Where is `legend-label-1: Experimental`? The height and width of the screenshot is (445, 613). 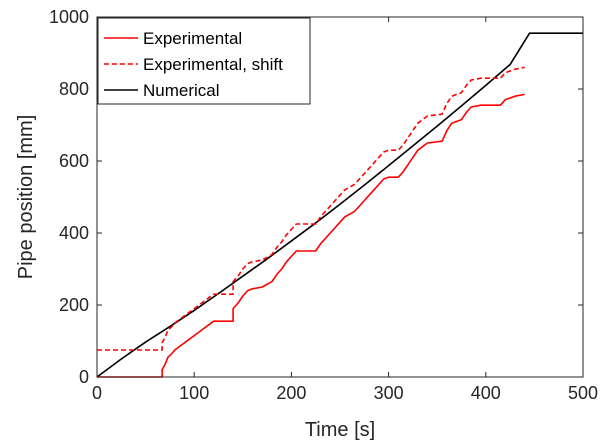 legend-label-1: Experimental is located at coordinates (192, 38).